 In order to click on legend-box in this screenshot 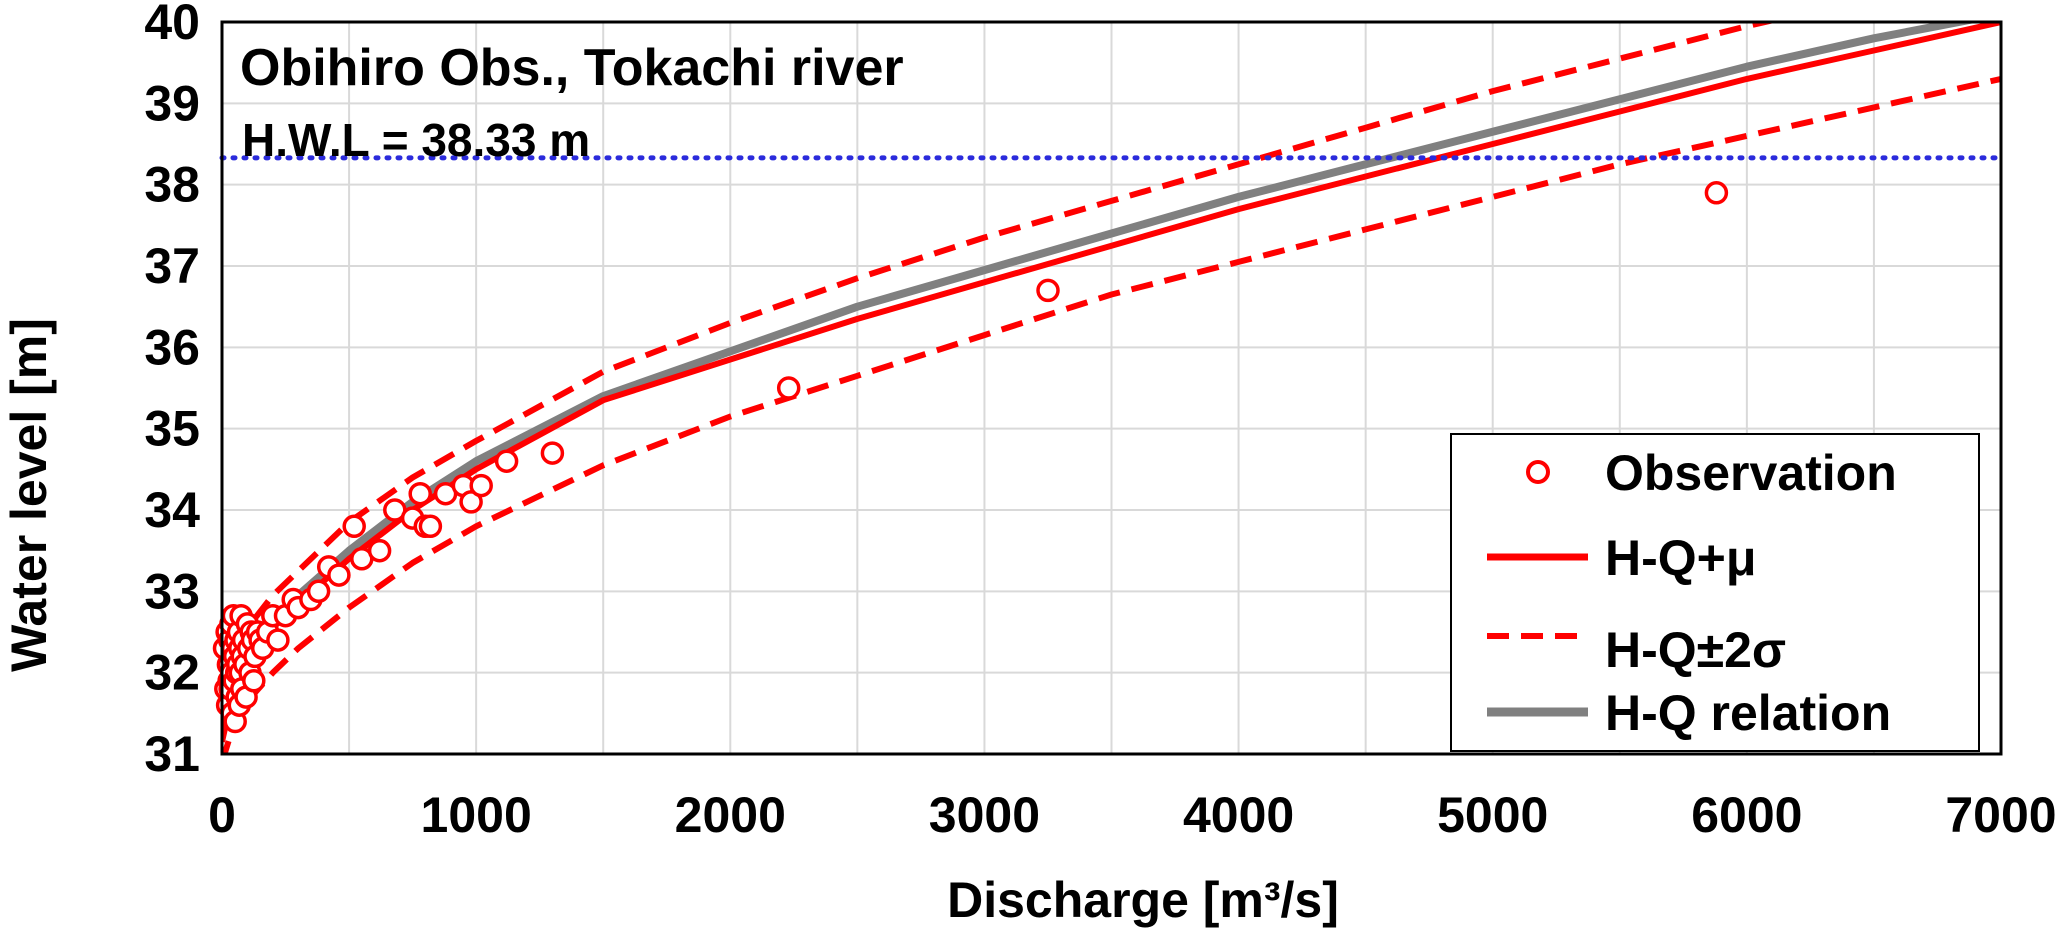, I will do `click(1715, 592)`.